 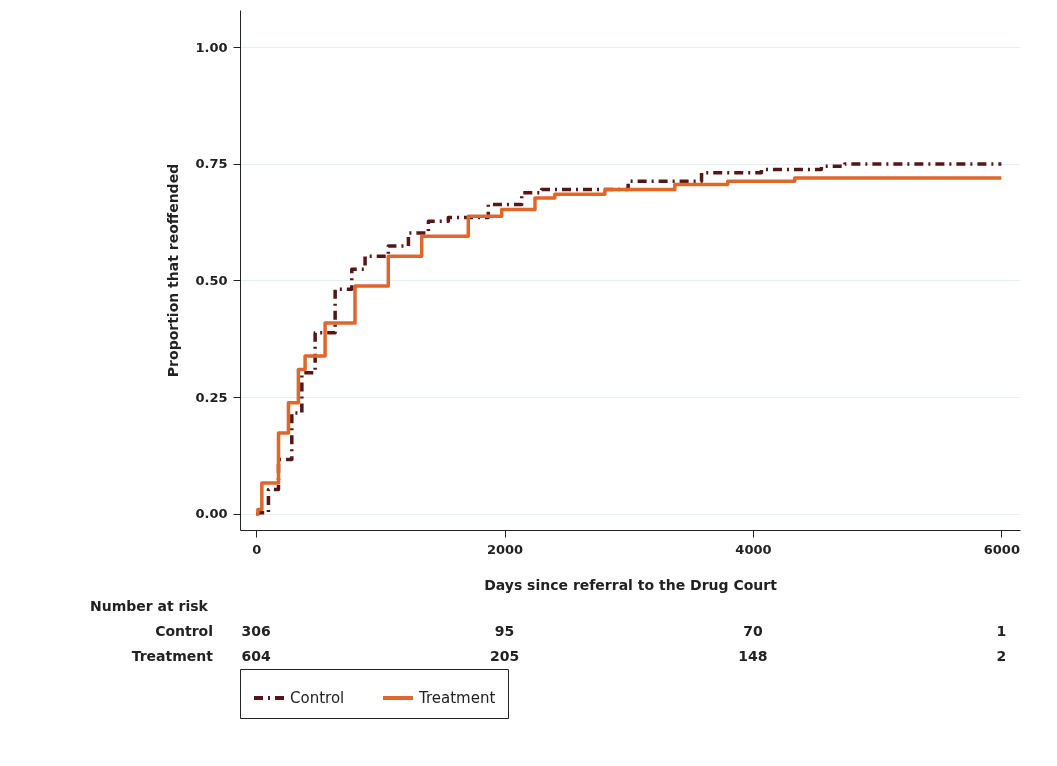 I want to click on legend-label: Treatment, so click(x=457, y=698).